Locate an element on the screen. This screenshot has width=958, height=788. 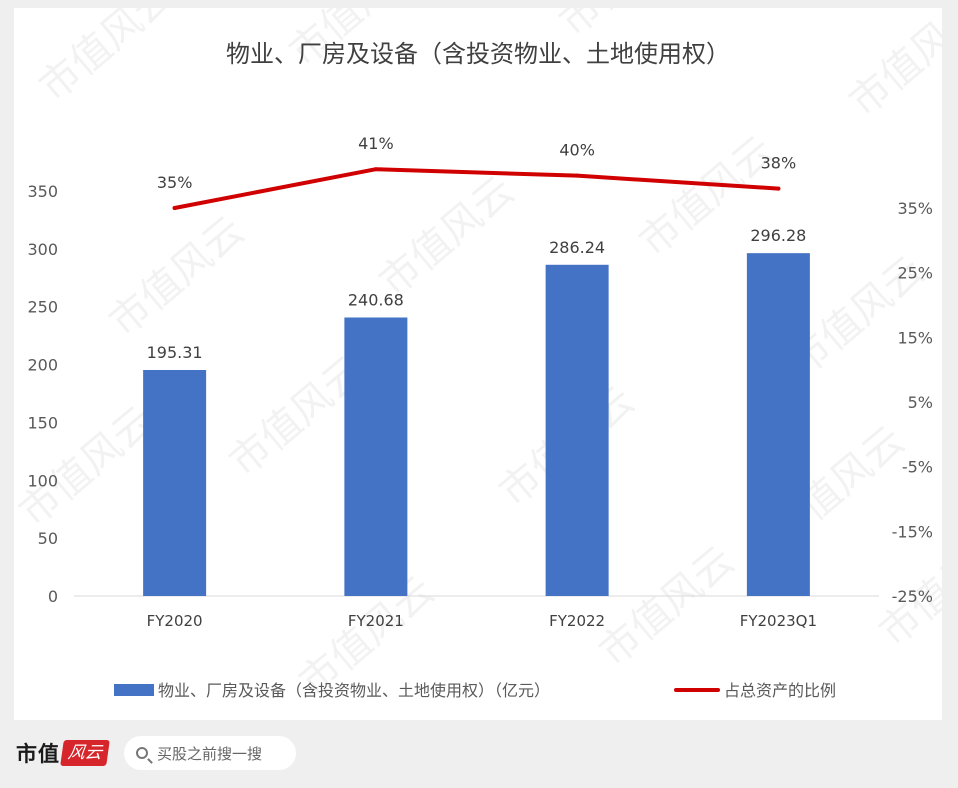
line-data-label: 35% is located at coordinates (175, 182).